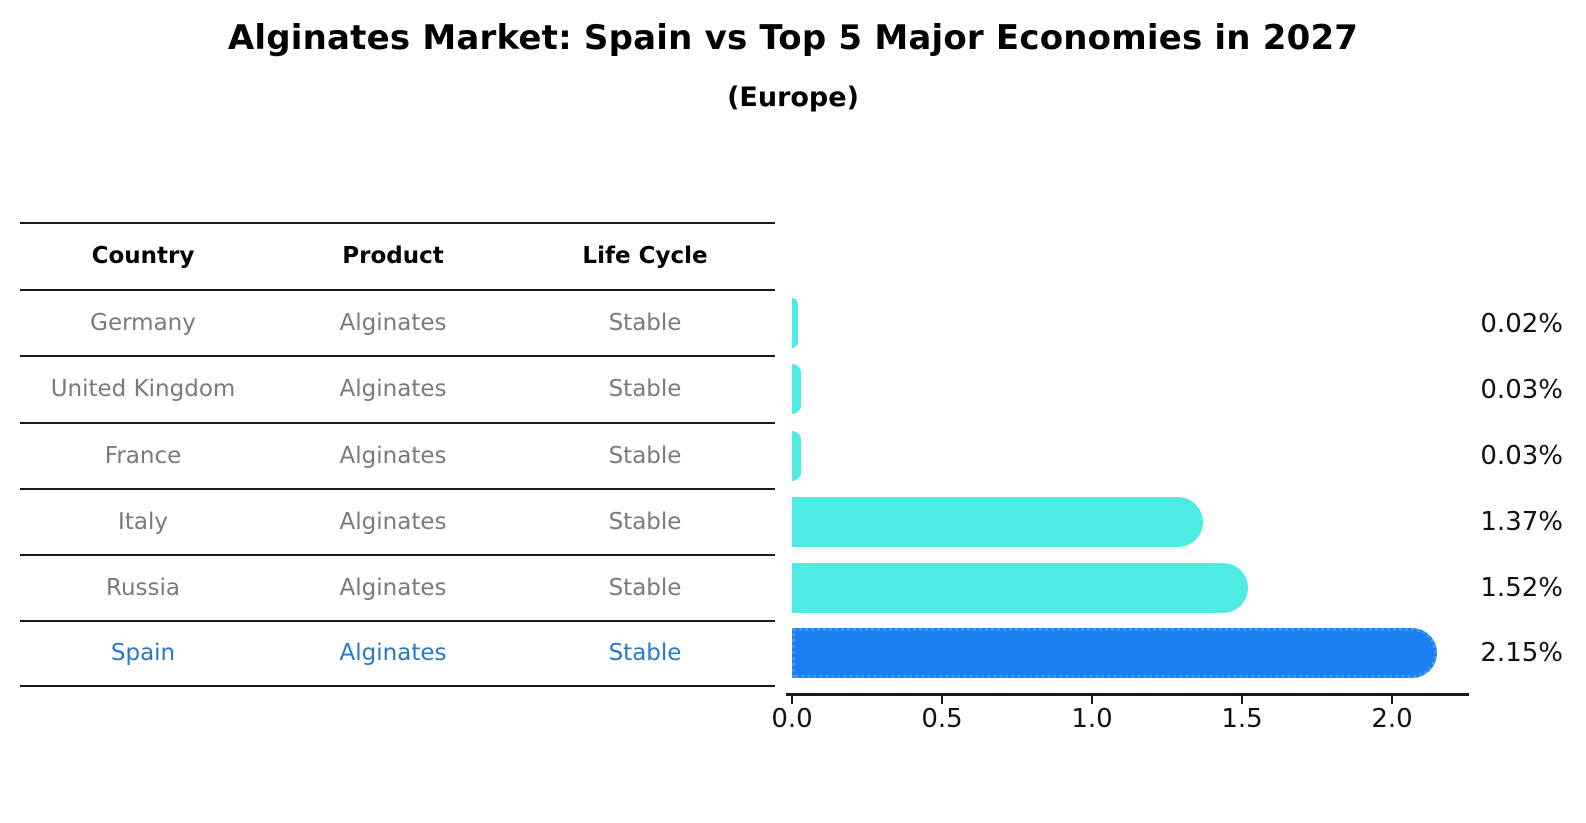 The height and width of the screenshot is (823, 1586). What do you see at coordinates (1392, 719) in the screenshot?
I see `x-tick-label: 2.0` at bounding box center [1392, 719].